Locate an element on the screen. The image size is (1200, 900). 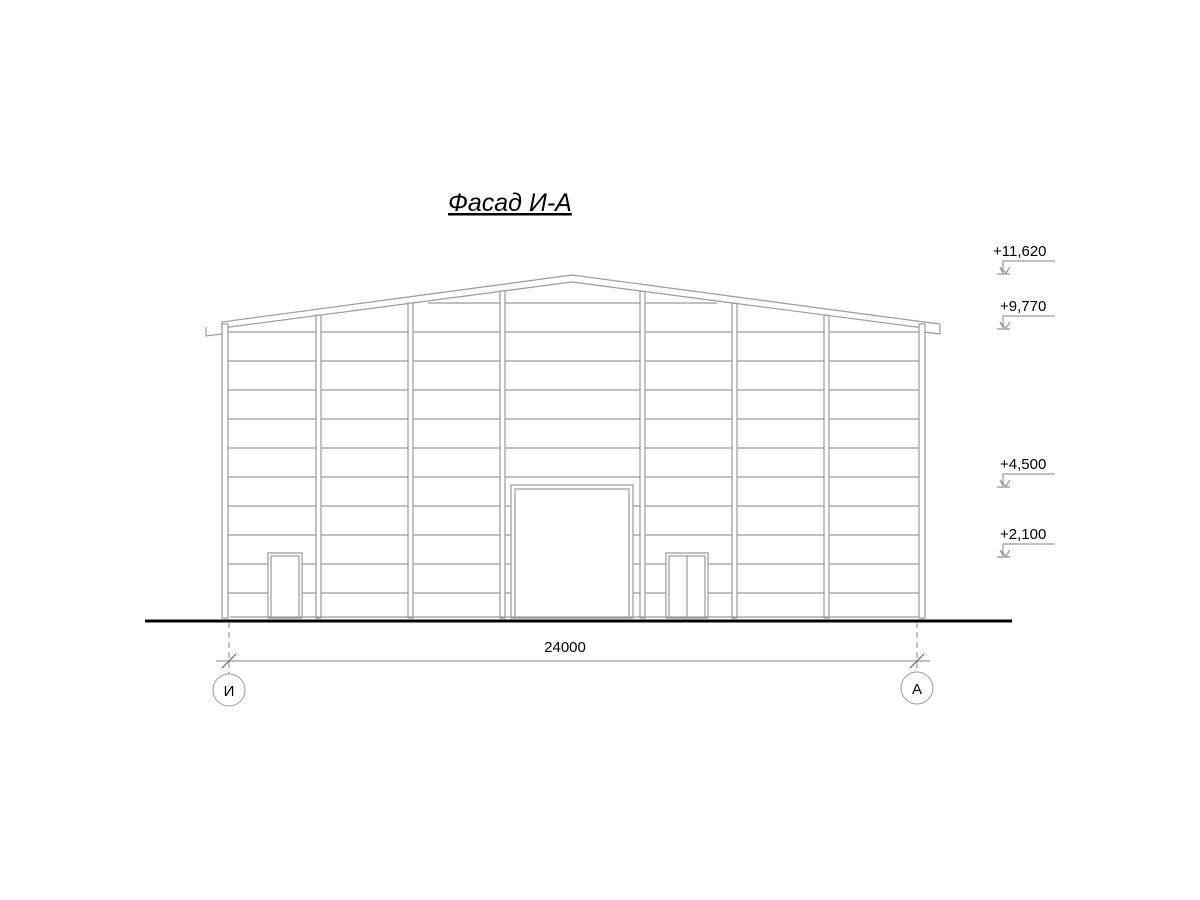
axis-label-right: А is located at coordinates (917, 689).